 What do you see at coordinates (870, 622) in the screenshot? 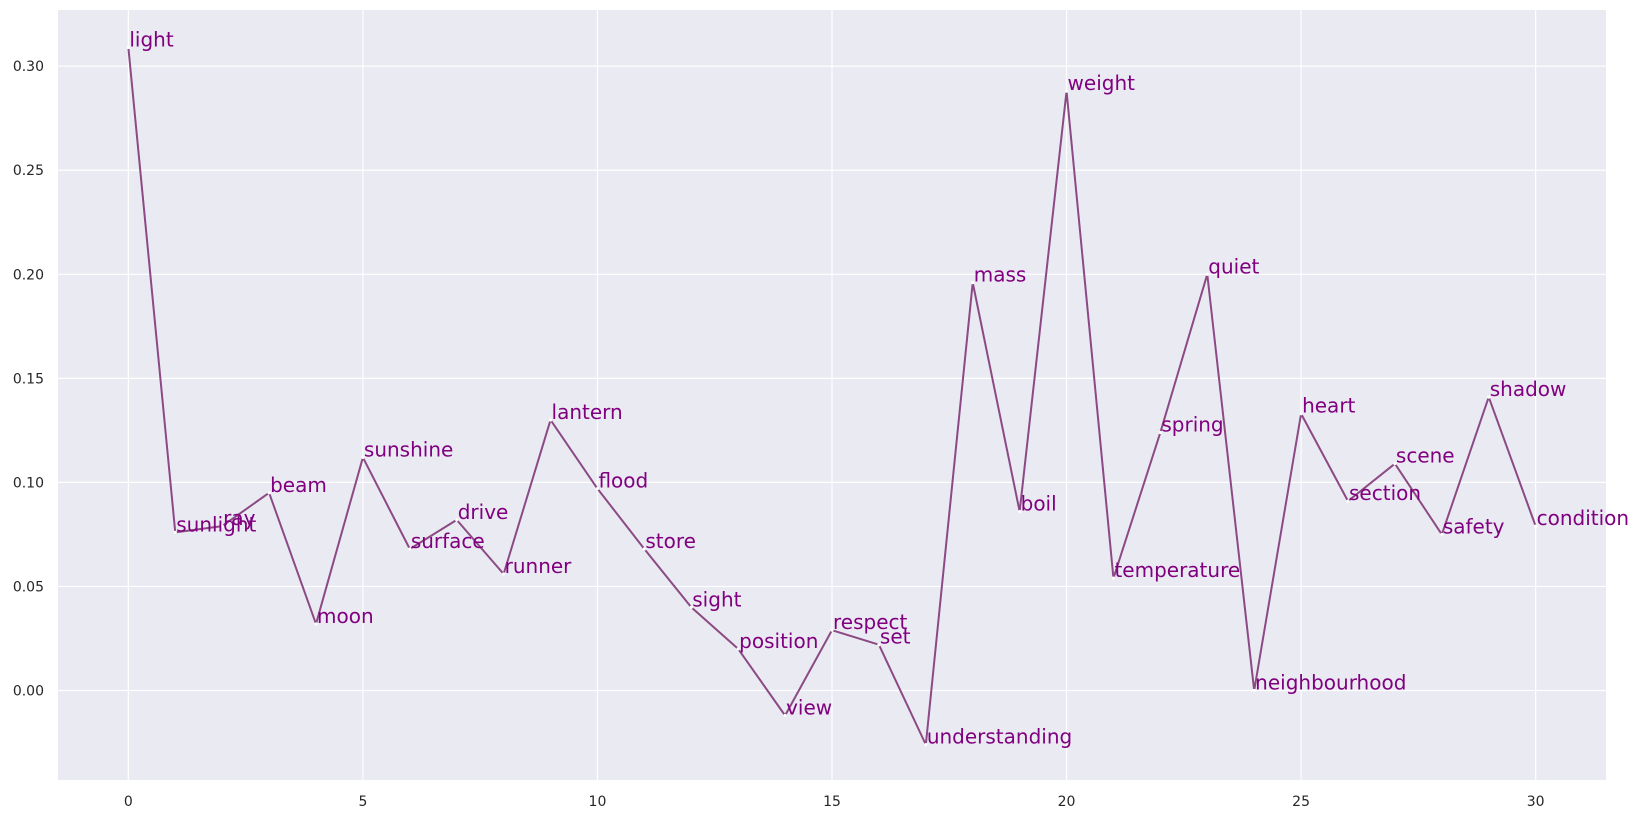
I see `data-label: respect` at bounding box center [870, 622].